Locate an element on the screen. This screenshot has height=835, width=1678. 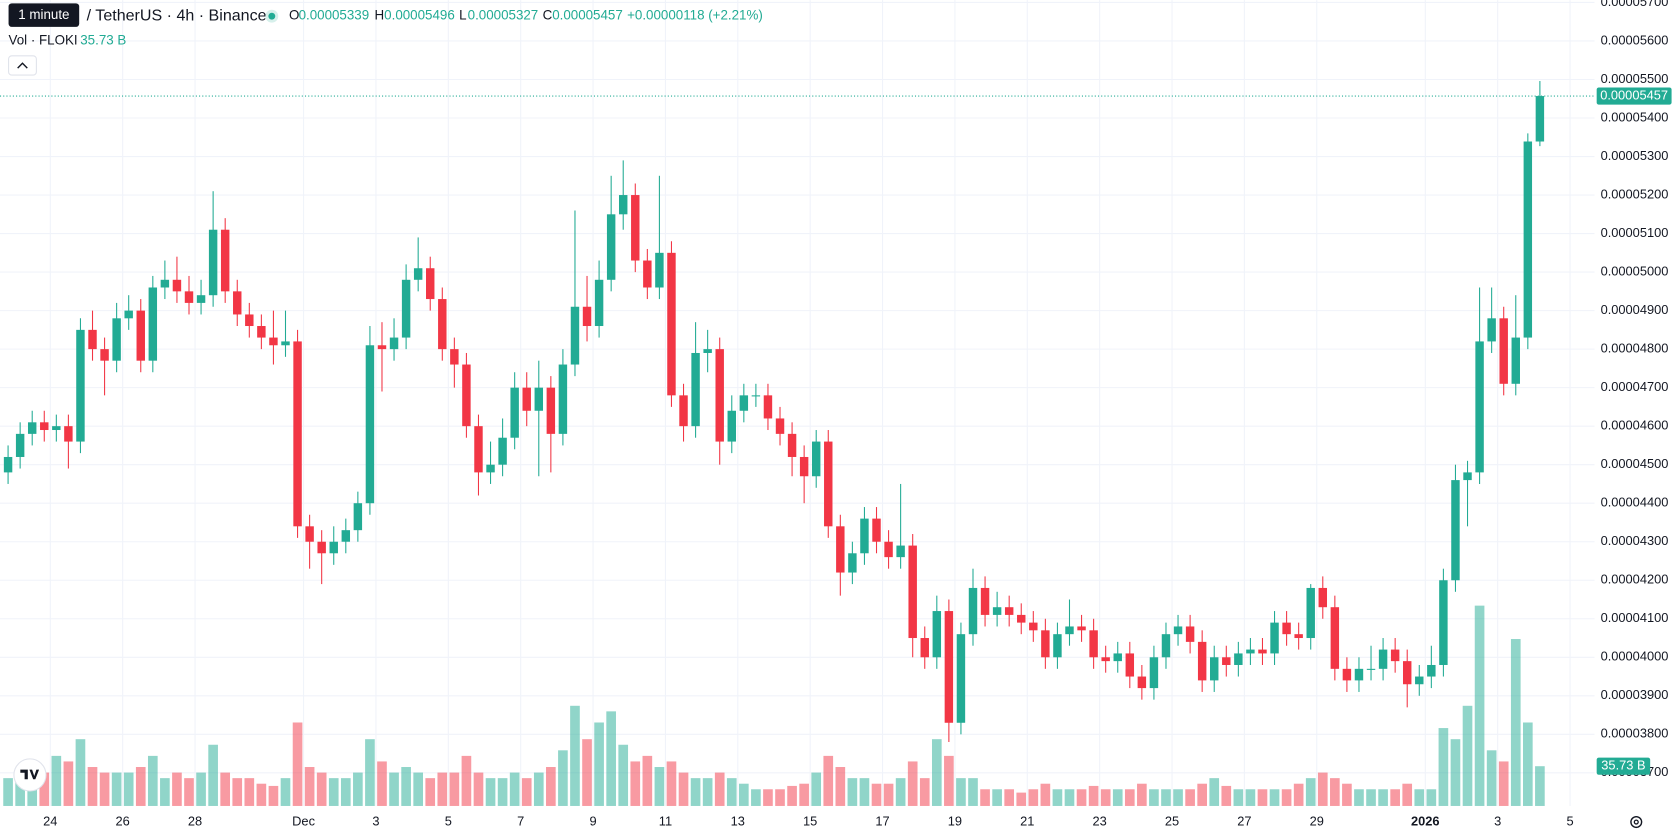
tv-logo is located at coordinates (30, 775).